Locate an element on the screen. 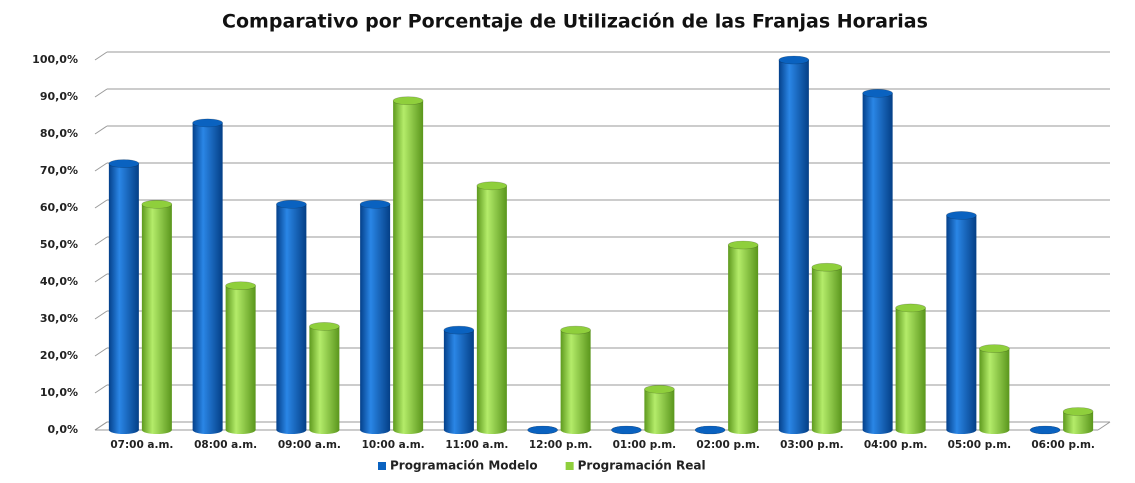 This screenshot has height=483, width=1135. y-tick-label: 50,0% is located at coordinates (59, 244).